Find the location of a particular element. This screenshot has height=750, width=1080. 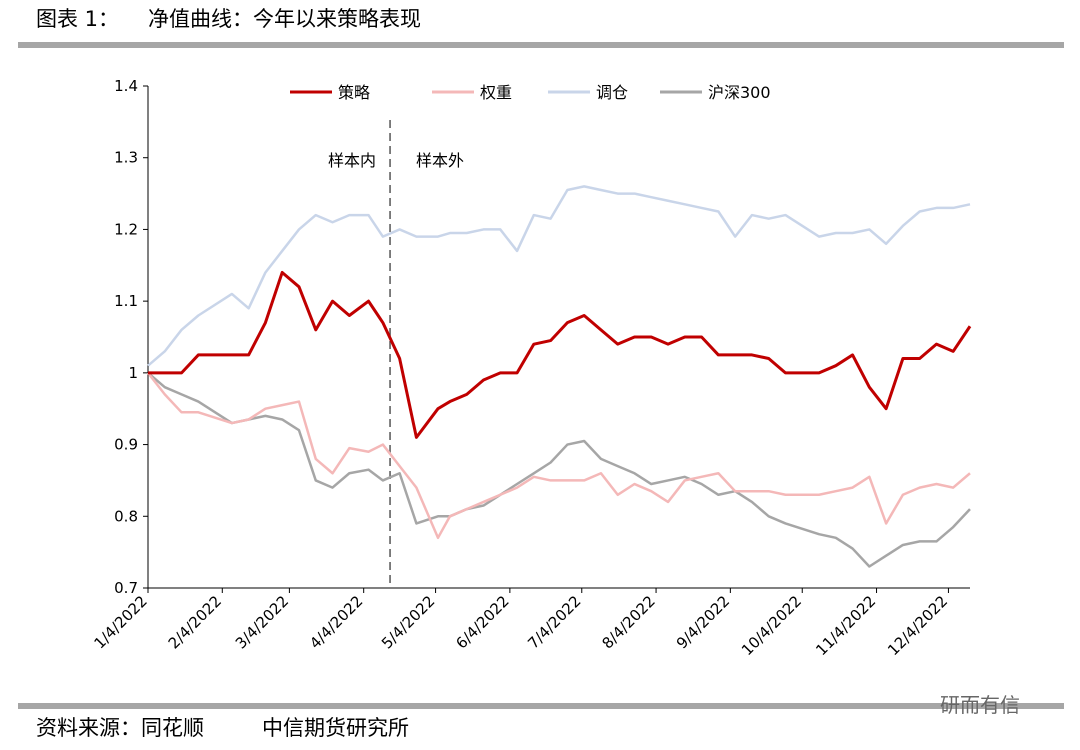

x-tick-label: 8/4/2022 is located at coordinates (629, 622).